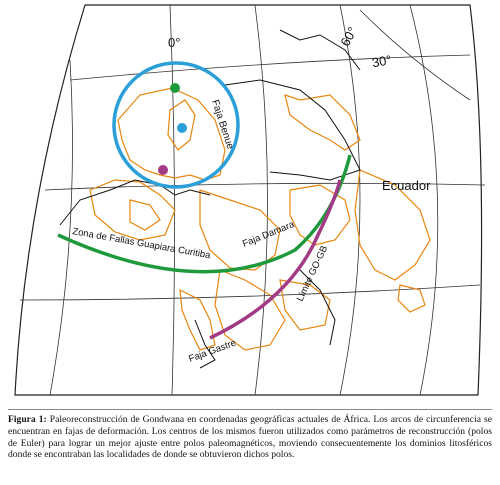 Image resolution: width=500 pixels, height=485 pixels. What do you see at coordinates (27, 419) in the screenshot?
I see `caption-label: Figura 1:` at bounding box center [27, 419].